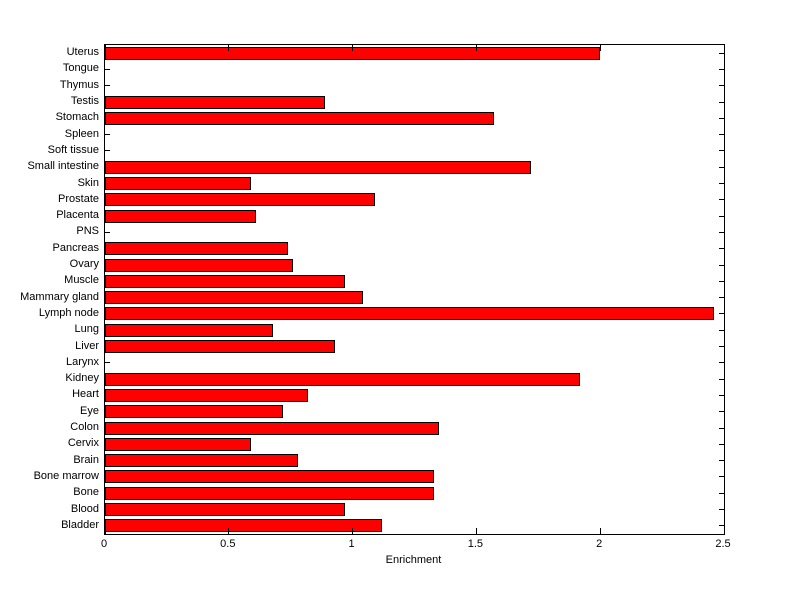 This screenshot has width=800, height=599. I want to click on y-tick-label: Muscle, so click(81, 280).